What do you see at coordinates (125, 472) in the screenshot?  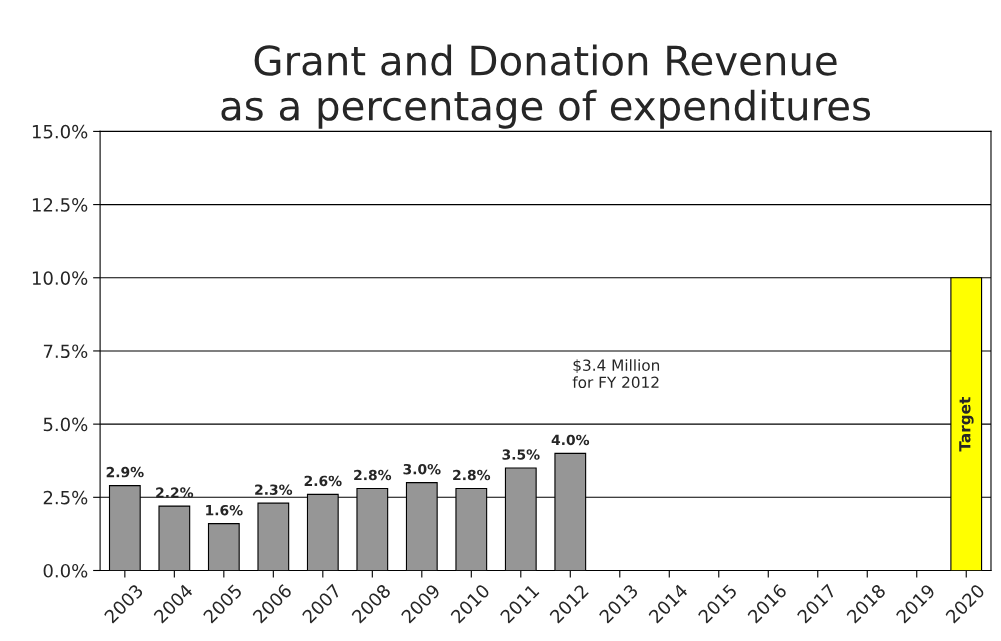 I see `data-label: 2.9%` at bounding box center [125, 472].